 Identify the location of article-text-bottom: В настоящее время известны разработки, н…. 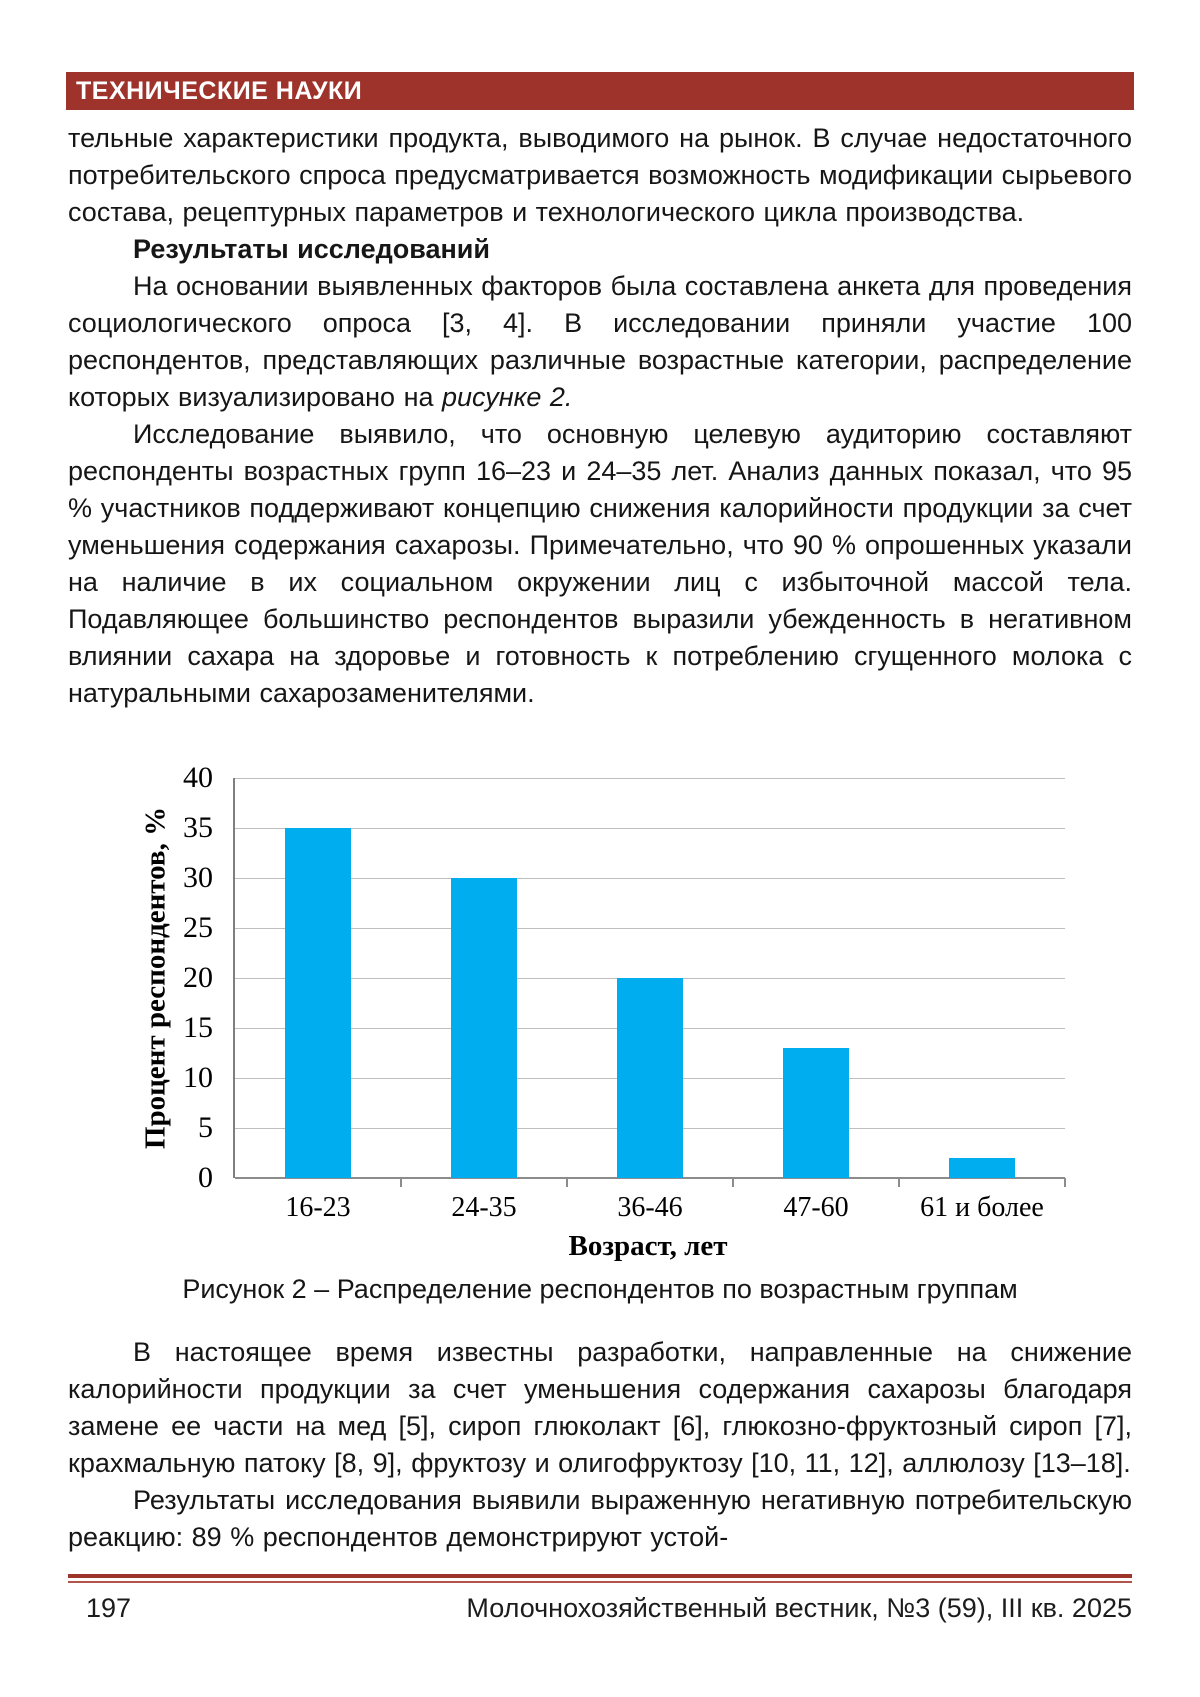
(600, 1445).